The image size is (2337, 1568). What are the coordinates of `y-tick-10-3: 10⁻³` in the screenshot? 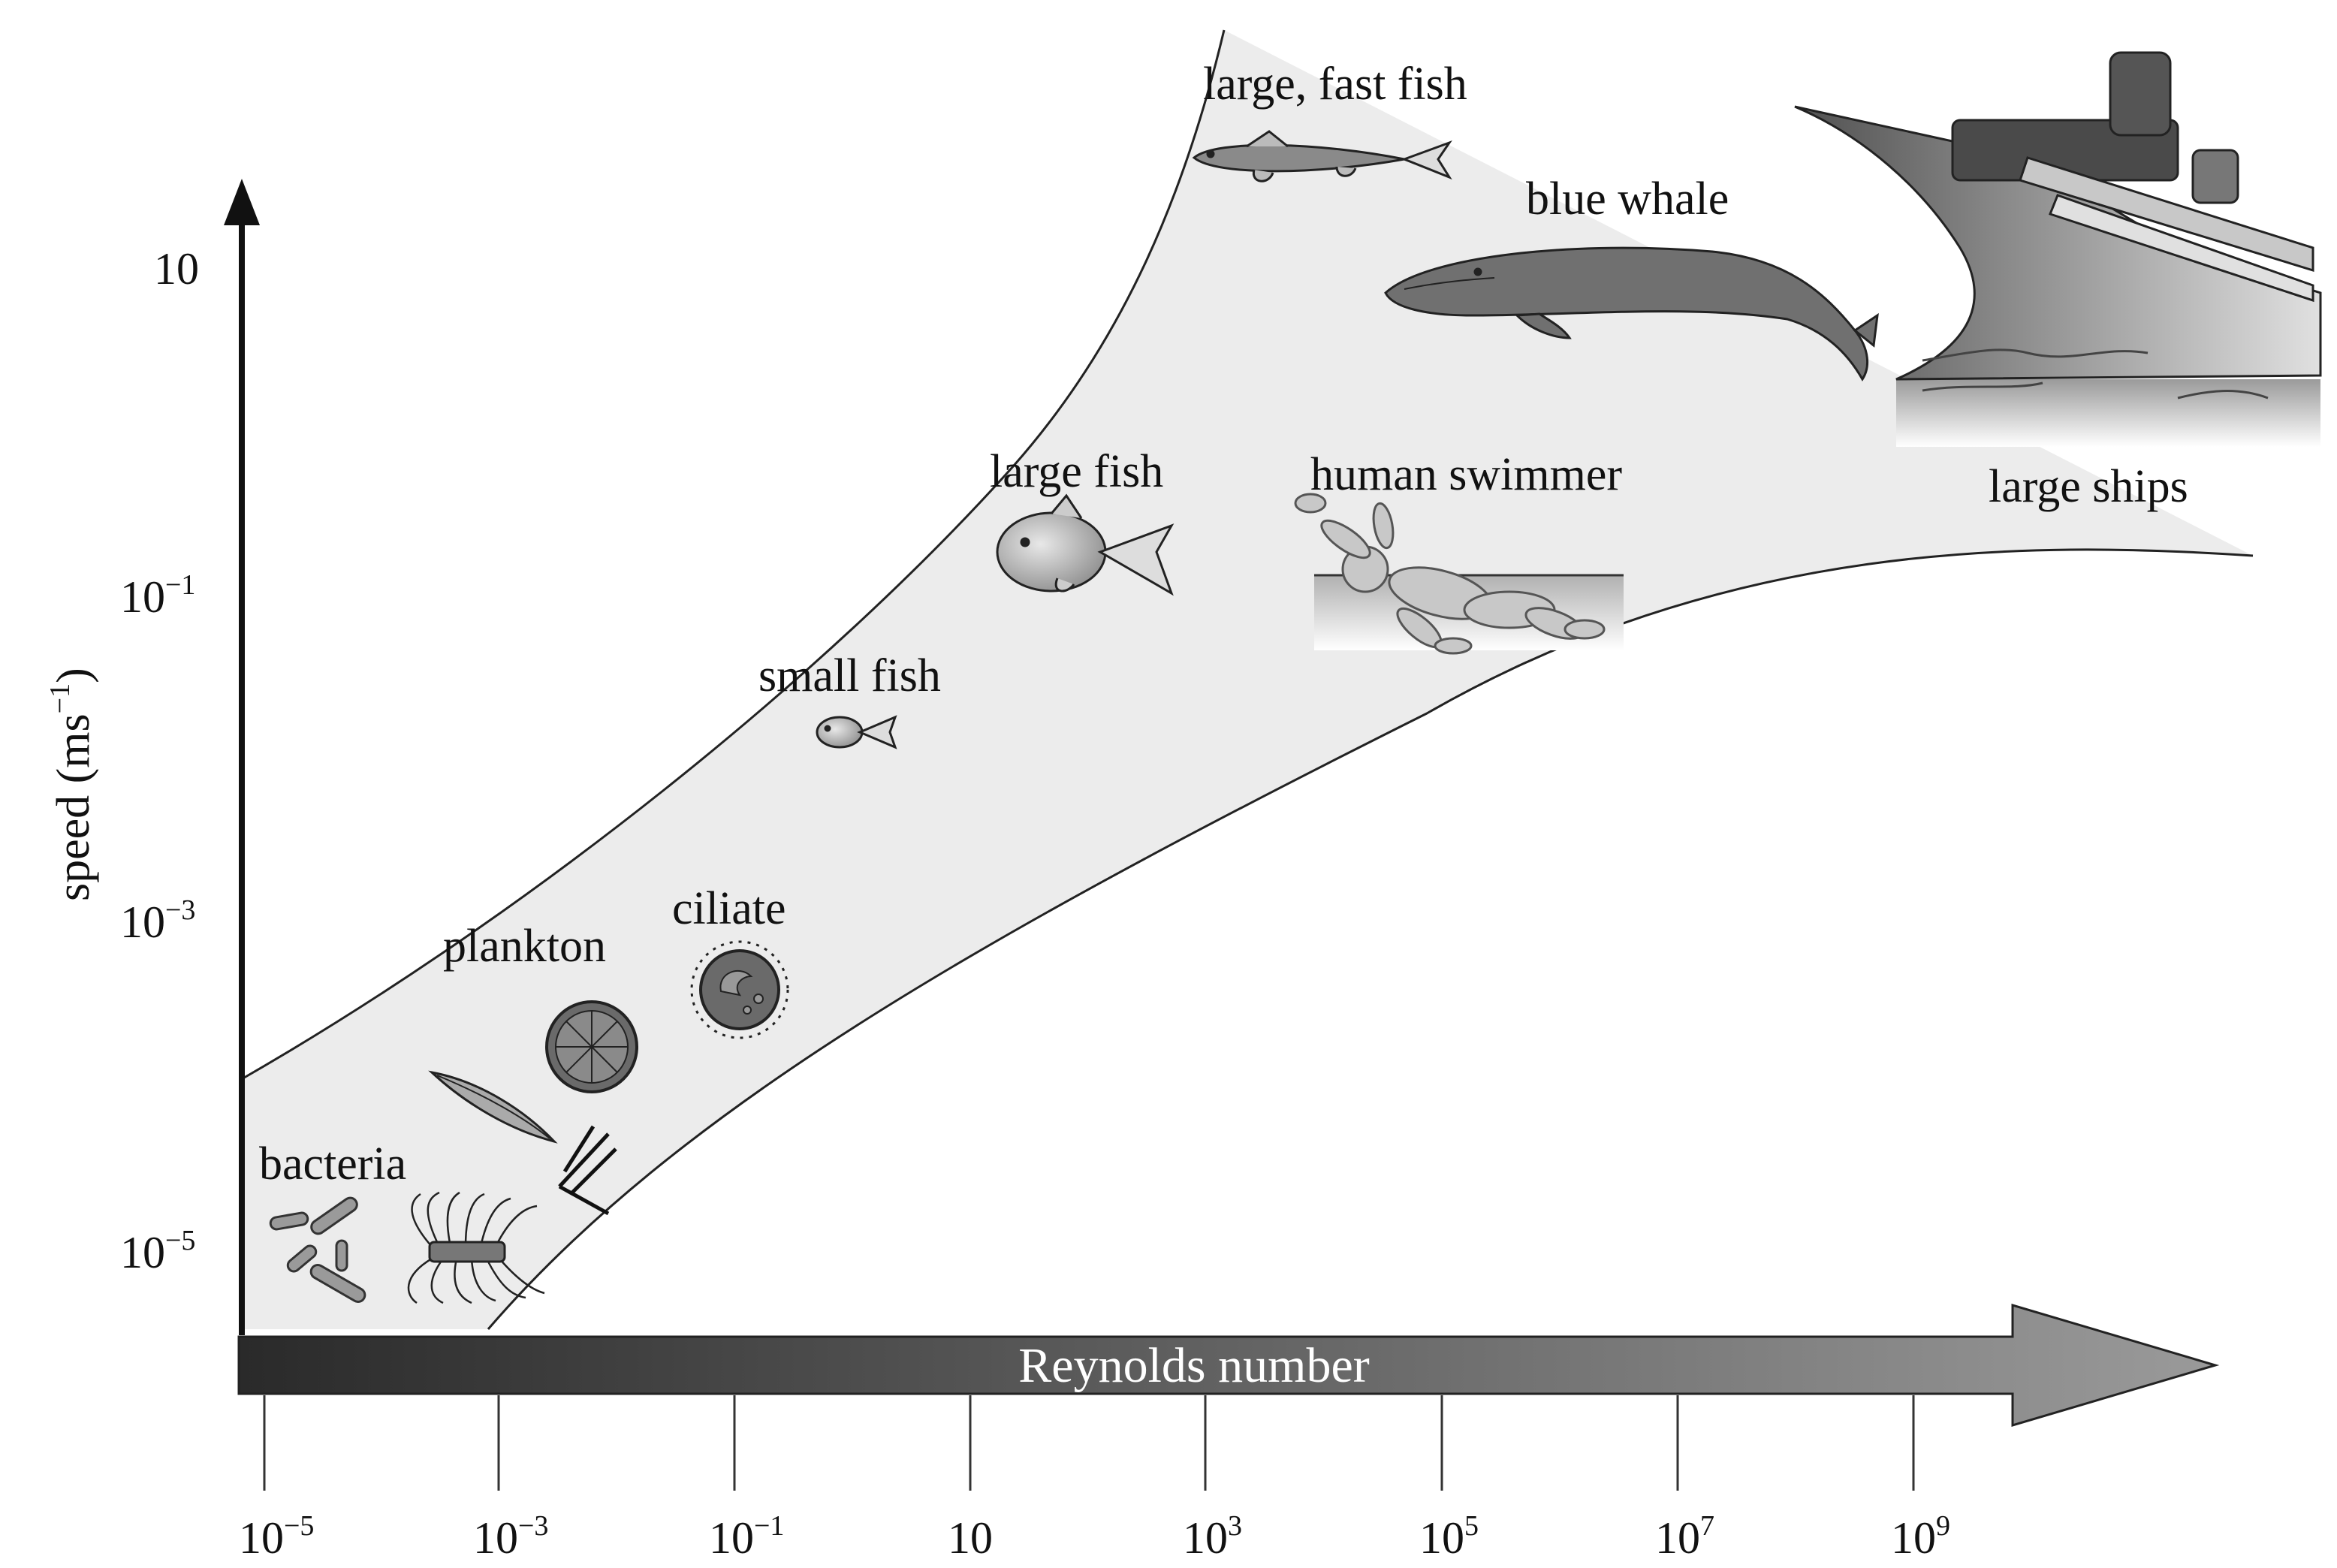 It's located at (157, 921).